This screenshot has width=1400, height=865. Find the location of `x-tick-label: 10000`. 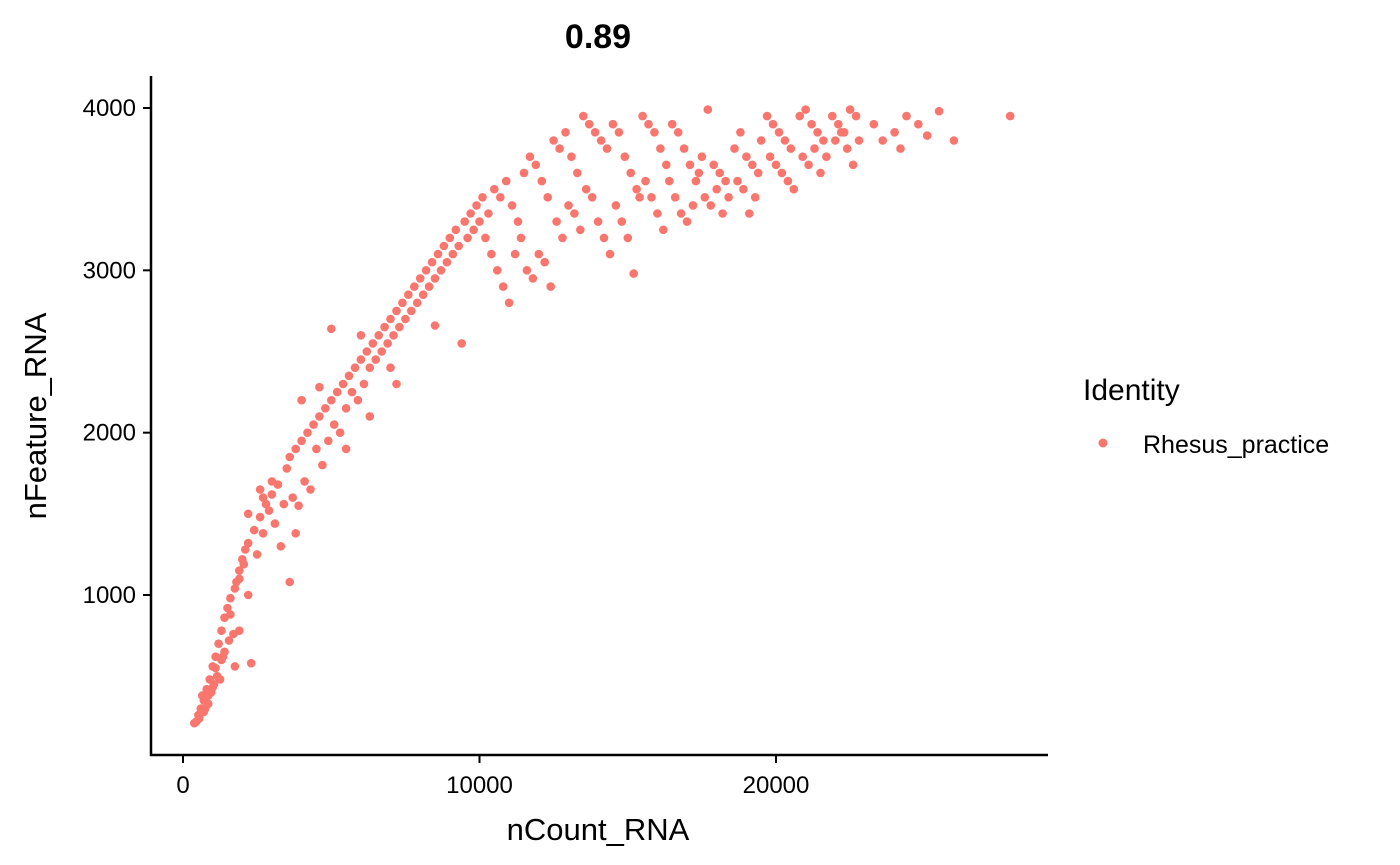

x-tick-label: 10000 is located at coordinates (479, 785).